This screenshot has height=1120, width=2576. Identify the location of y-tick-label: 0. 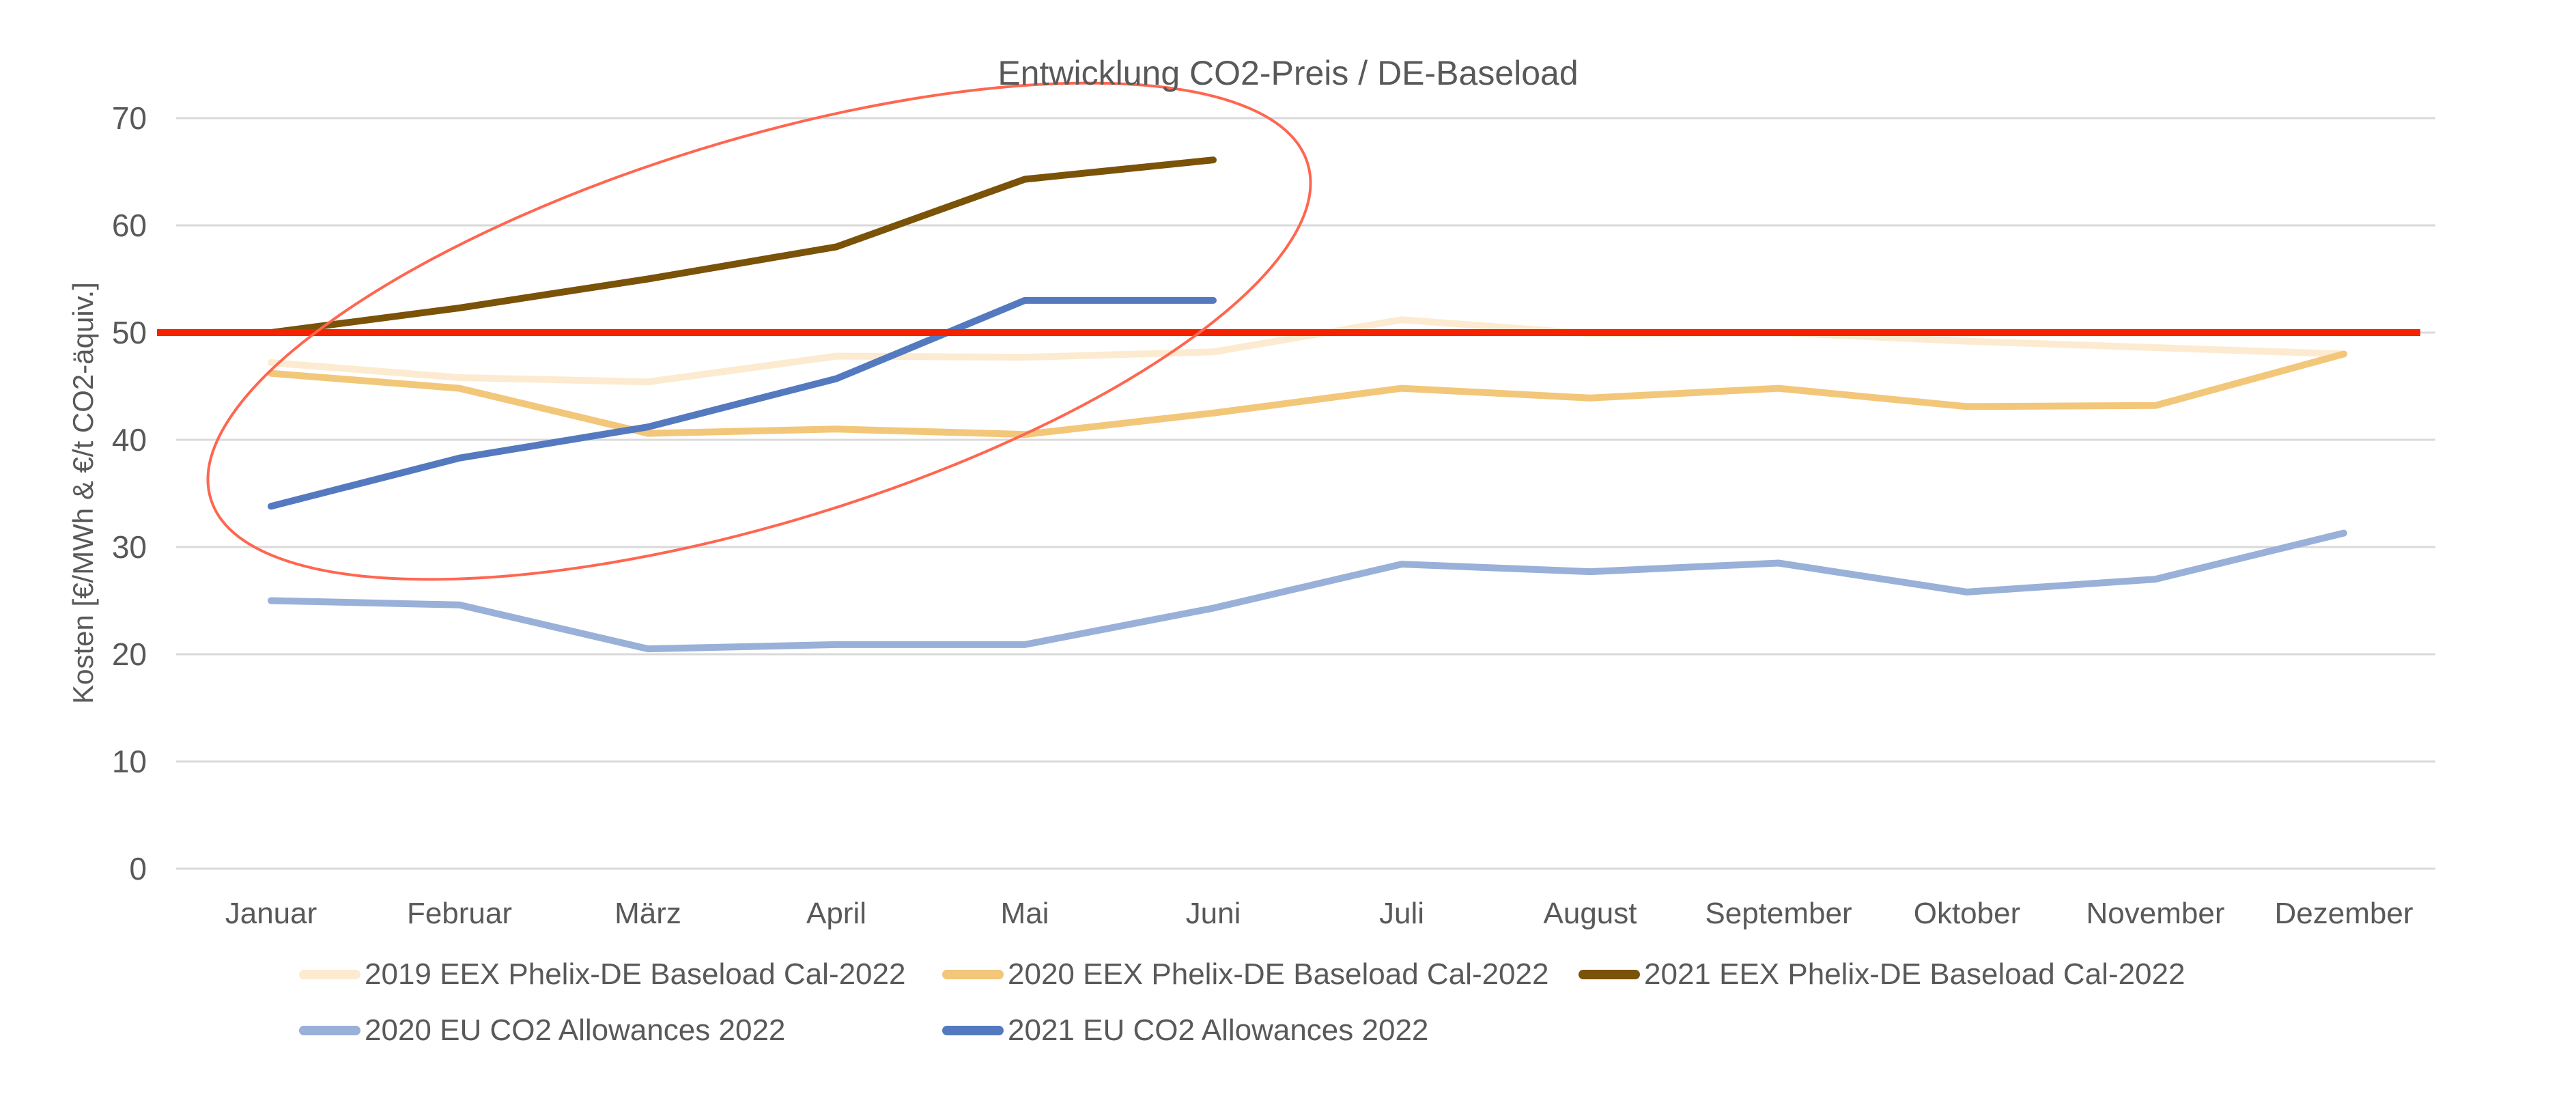
(138, 868).